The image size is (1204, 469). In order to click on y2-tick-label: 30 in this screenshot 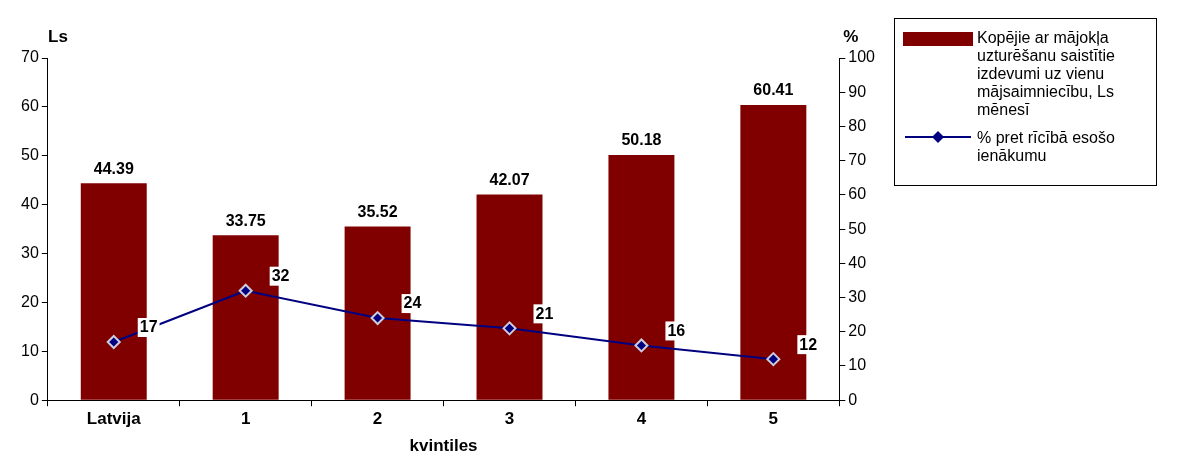, I will do `click(857, 296)`.